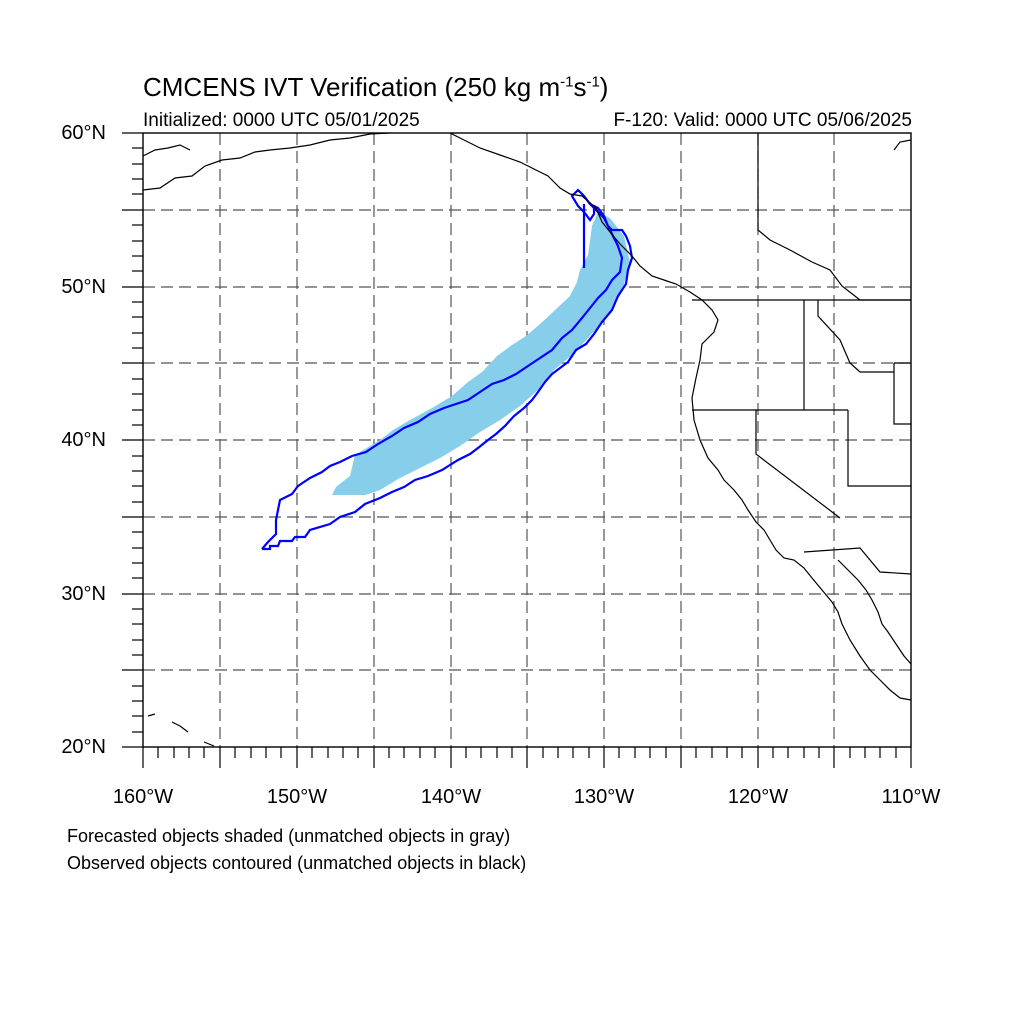 The width and height of the screenshot is (1024, 1024). What do you see at coordinates (911, 797) in the screenshot?
I see `lon-label-110w: 110°W` at bounding box center [911, 797].